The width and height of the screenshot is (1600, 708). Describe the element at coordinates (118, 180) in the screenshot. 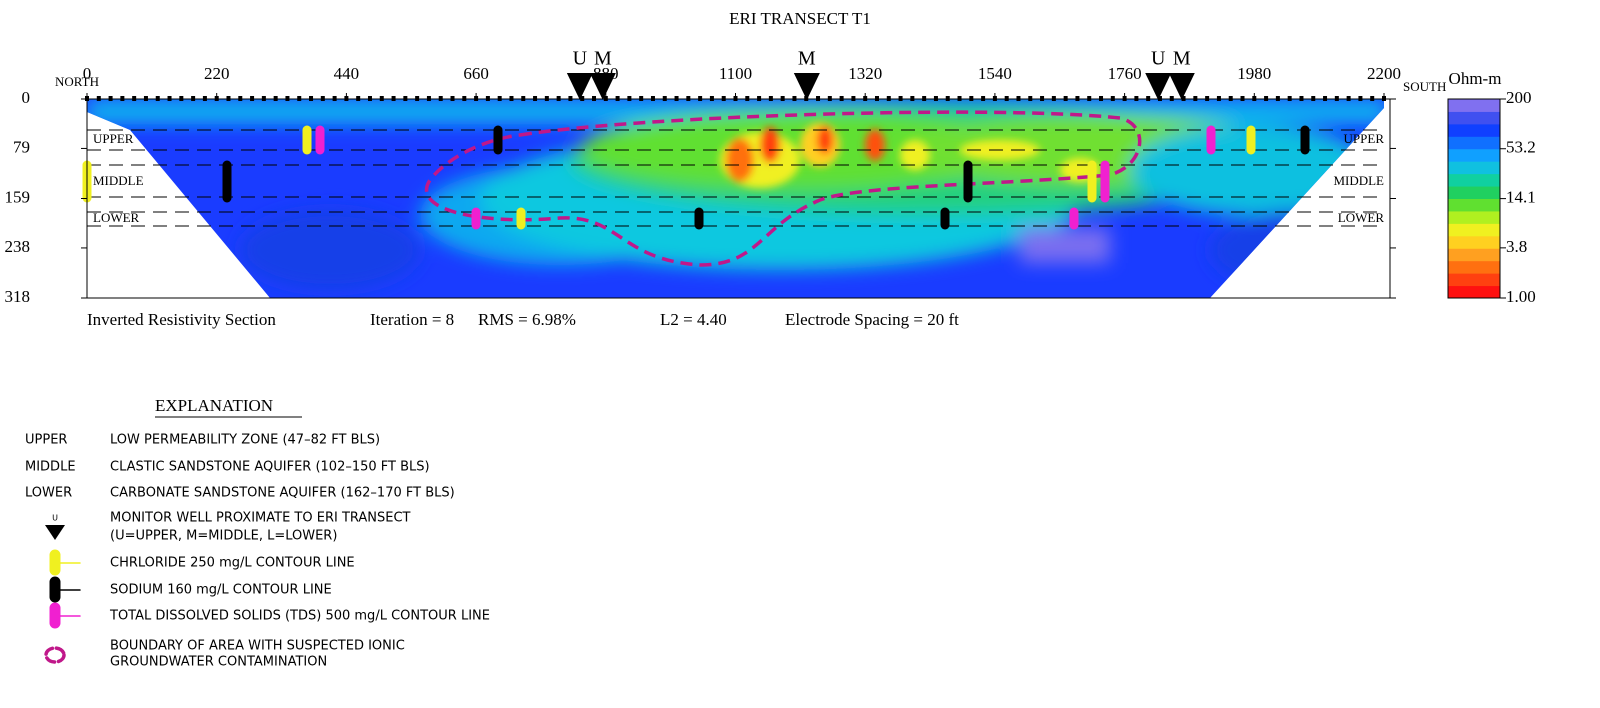

I see `zone-label: MIDDLE` at that location.